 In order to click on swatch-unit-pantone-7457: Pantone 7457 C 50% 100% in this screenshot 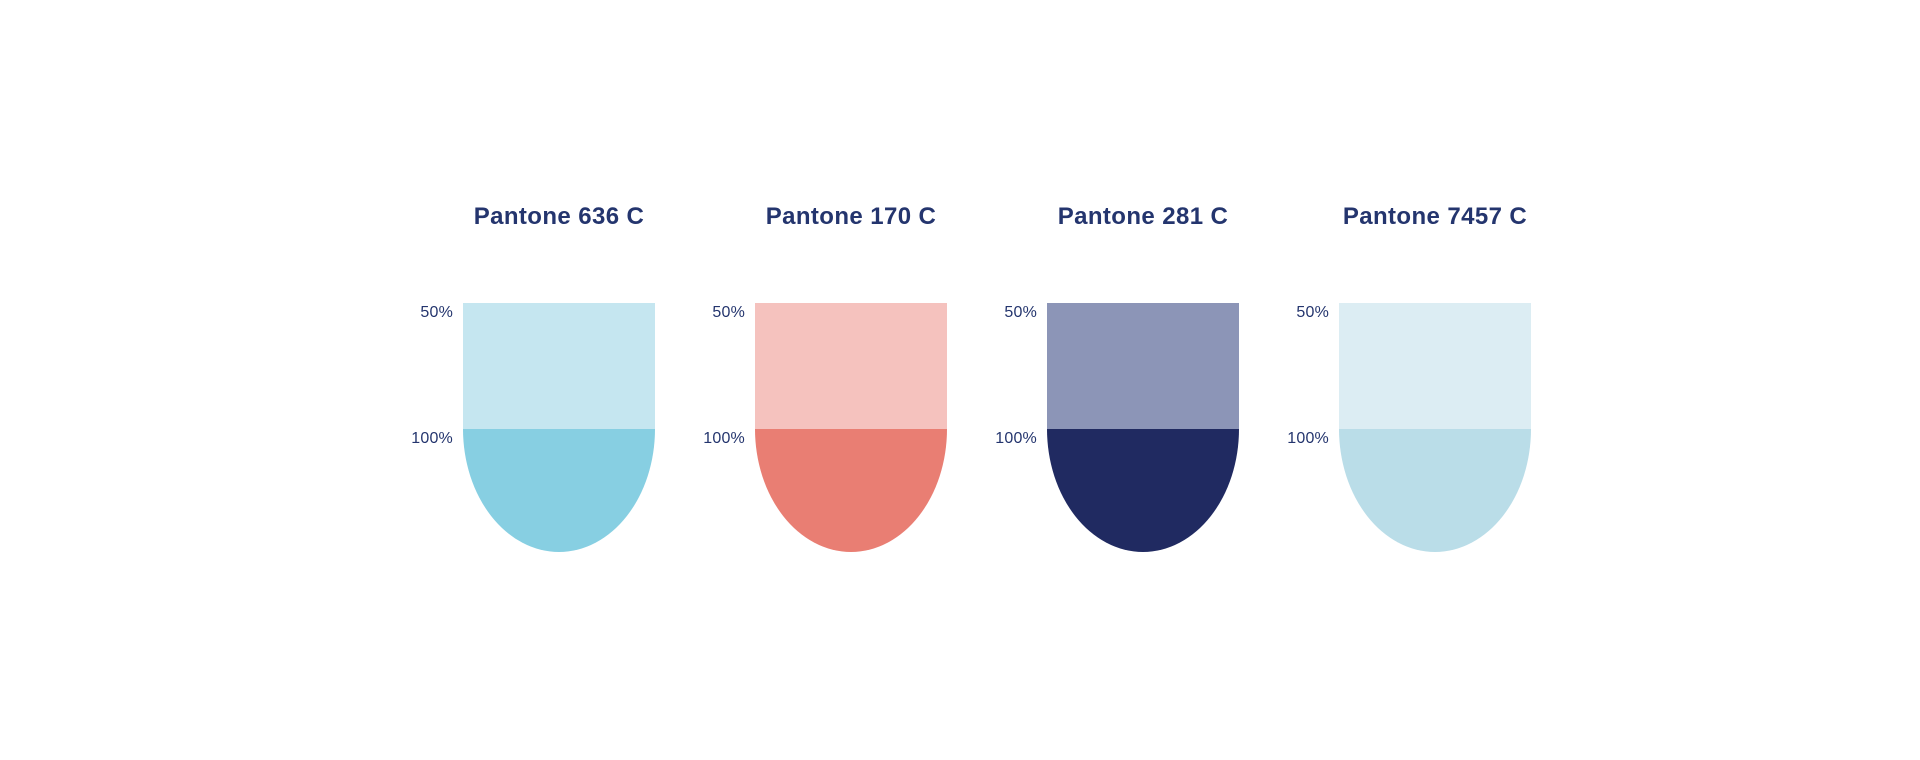, I will do `click(1409, 377)`.